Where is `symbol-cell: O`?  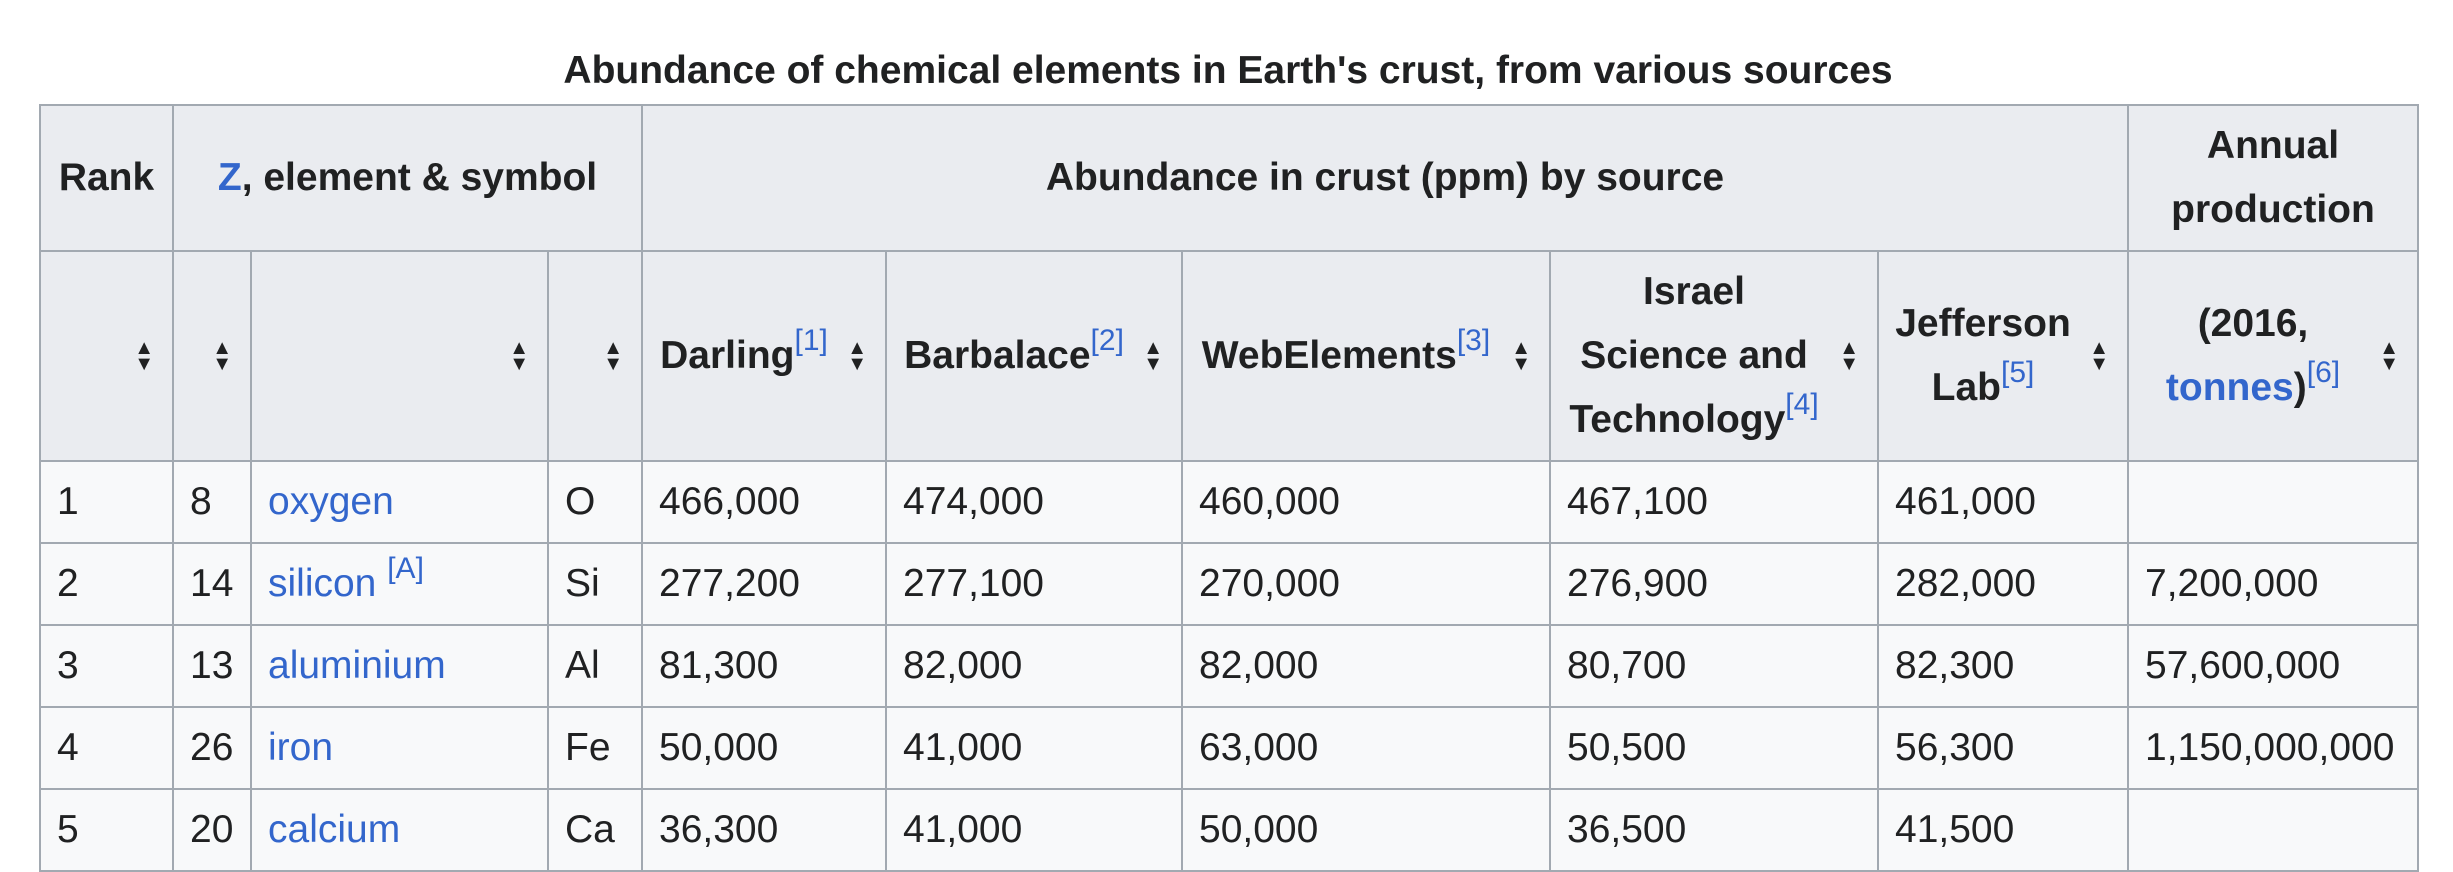
symbol-cell: O is located at coordinates (595, 502).